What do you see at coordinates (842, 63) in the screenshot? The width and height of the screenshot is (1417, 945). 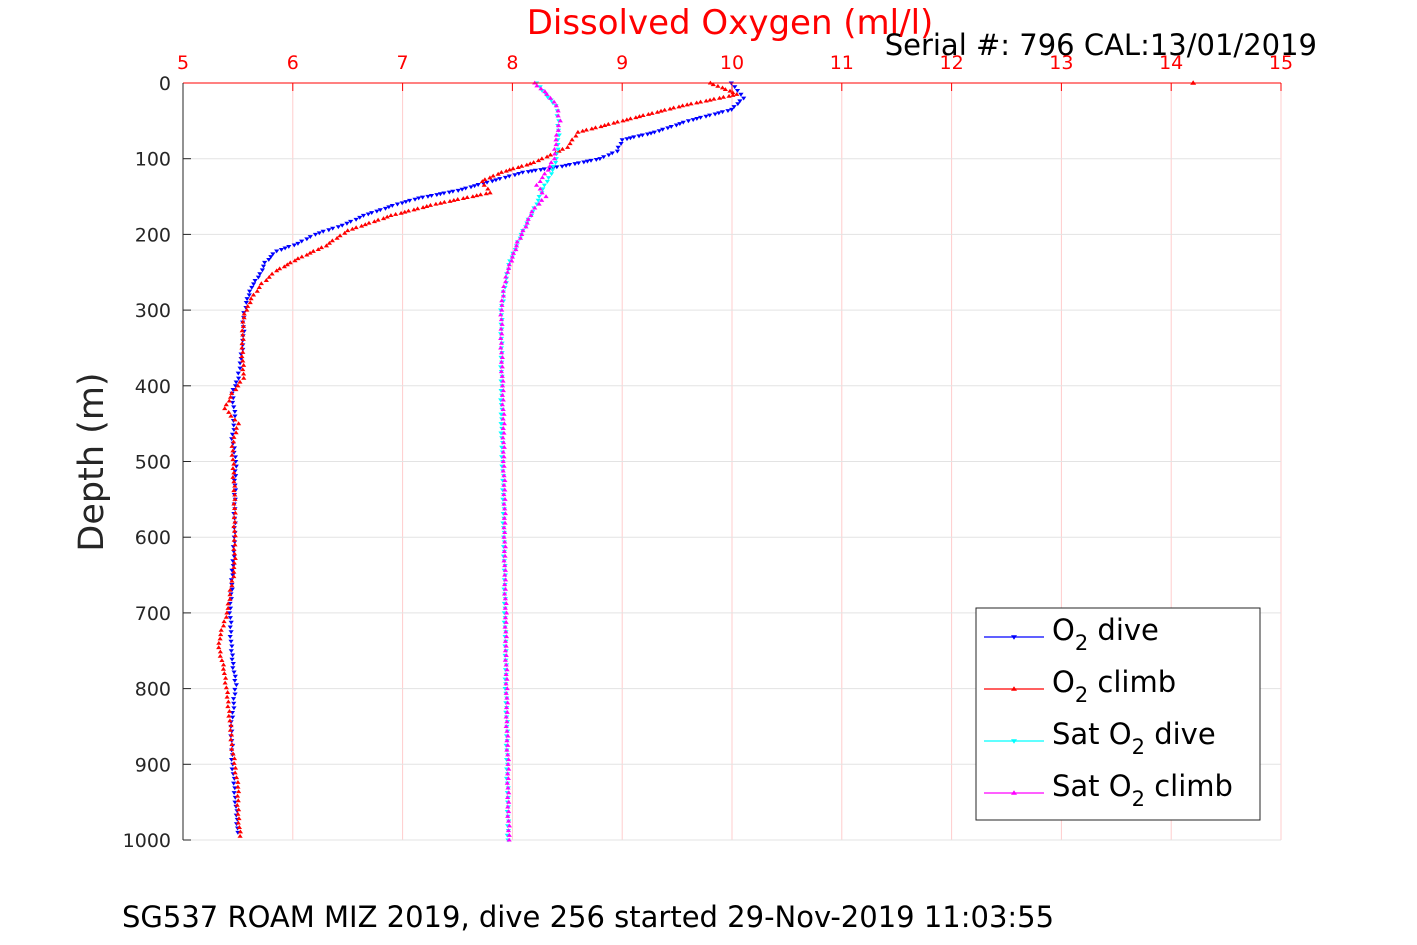 I see `x-tick-label: 11` at bounding box center [842, 63].